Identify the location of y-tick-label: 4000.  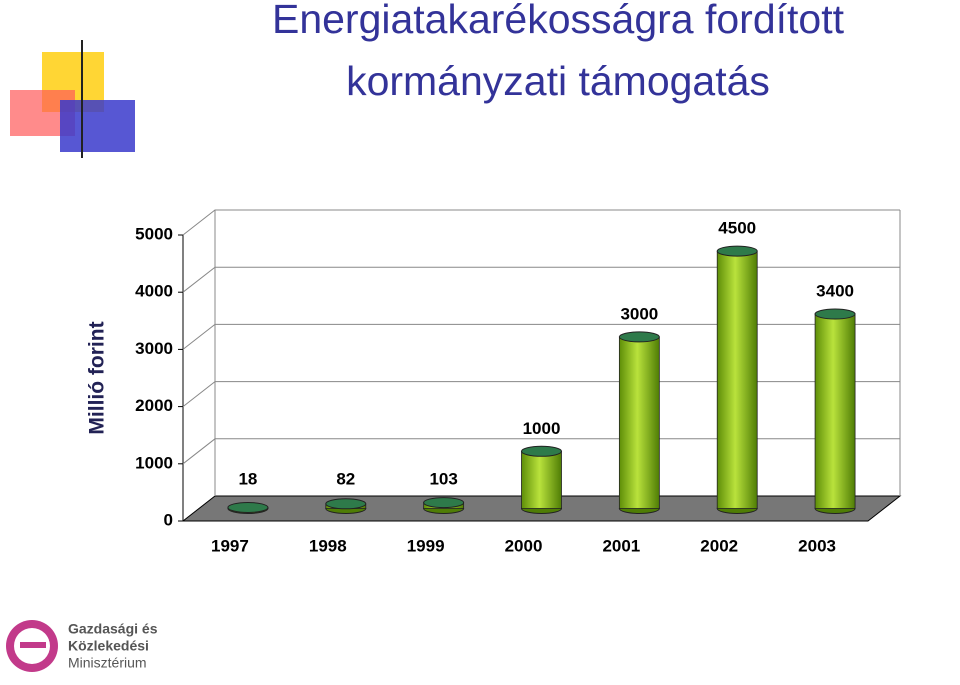
(154, 291).